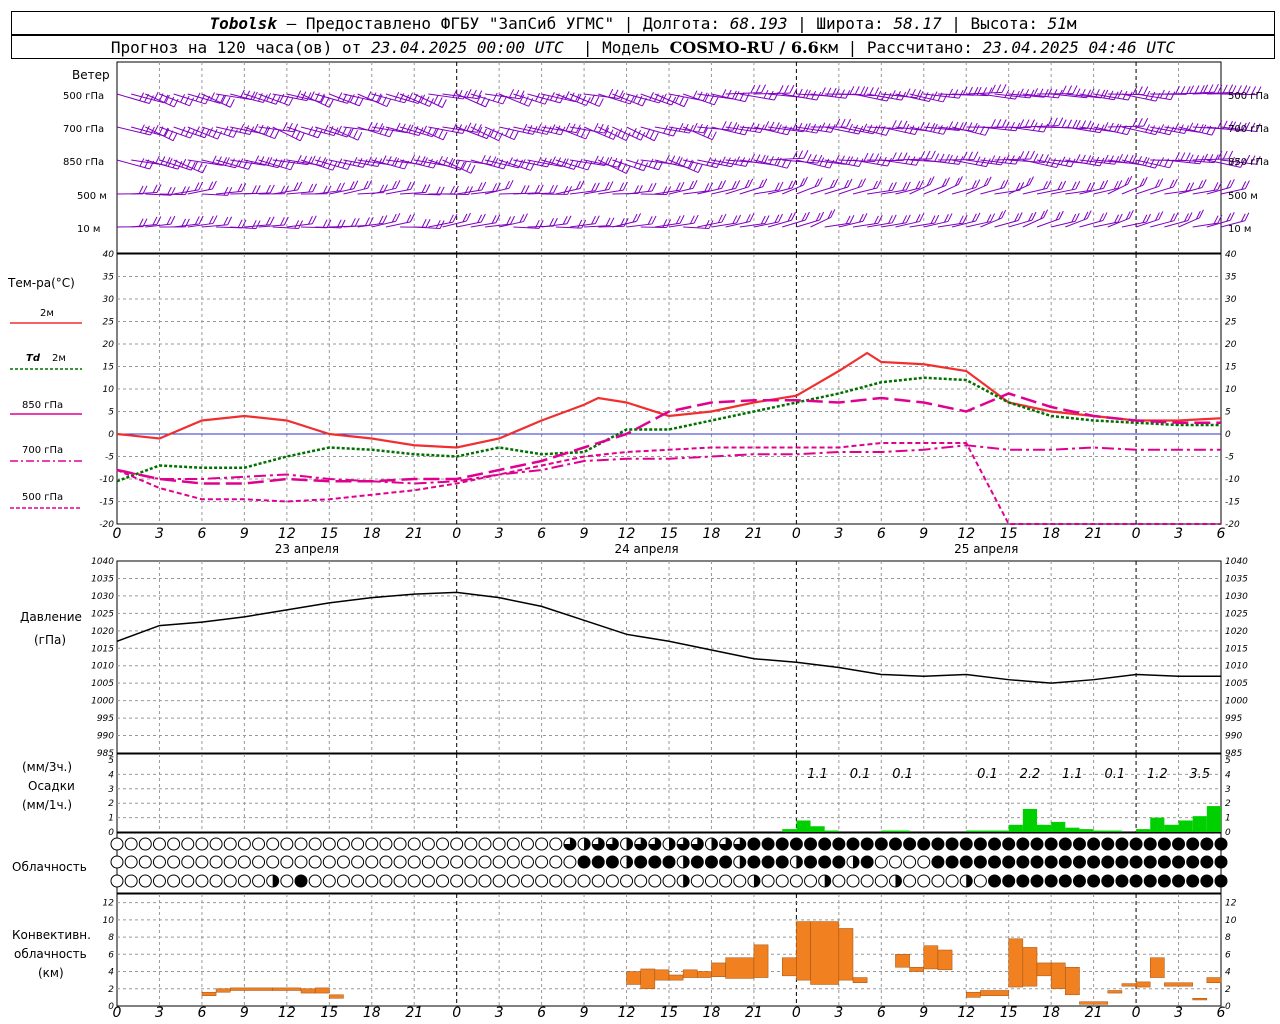 This screenshot has height=1024, width=1280. Describe the element at coordinates (111, 819) in the screenshot. I see `precip-ytick-left: 1` at that location.